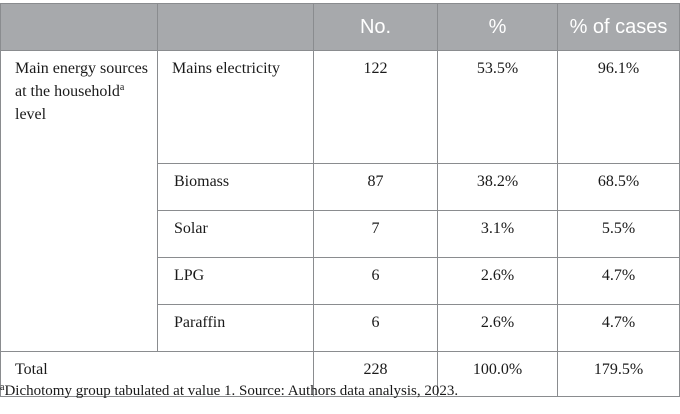 This screenshot has width=680, height=414. What do you see at coordinates (375, 107) in the screenshot?
I see `no-cell: 122` at bounding box center [375, 107].